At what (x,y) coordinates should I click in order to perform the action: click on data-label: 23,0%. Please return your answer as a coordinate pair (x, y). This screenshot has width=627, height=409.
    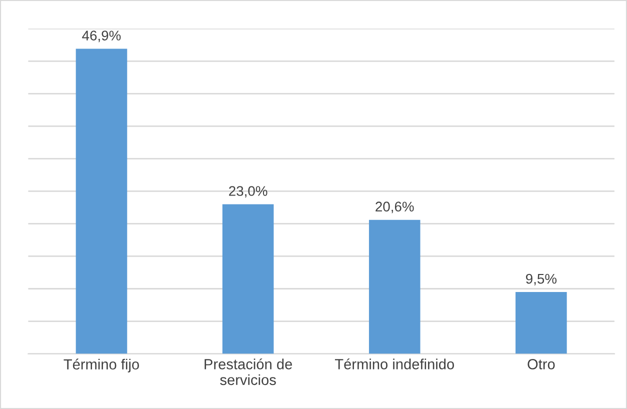
    Looking at the image, I should click on (248, 192).